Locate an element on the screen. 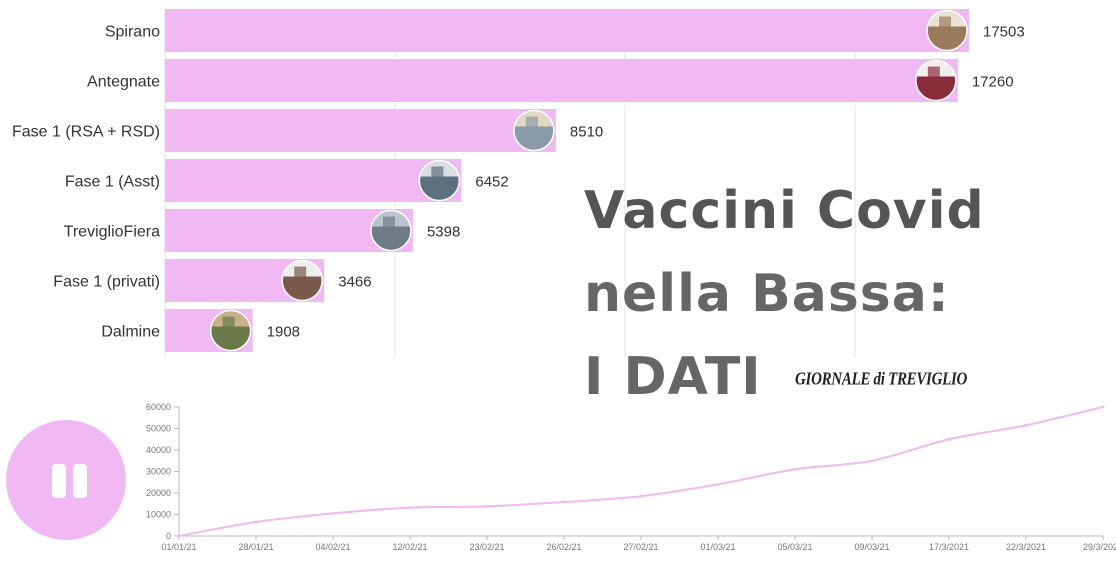 Image resolution: width=1116 pixels, height=571 pixels. x-tick-label: 22/3/2021 is located at coordinates (1026, 547).